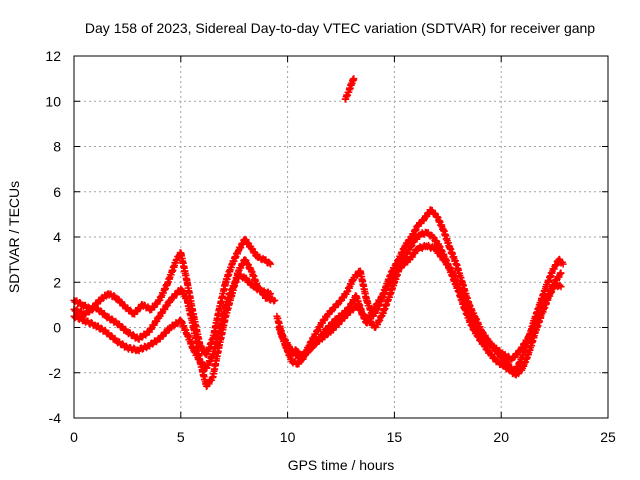 The image size is (640, 480). I want to click on y-tick-label: 6, so click(57, 192).